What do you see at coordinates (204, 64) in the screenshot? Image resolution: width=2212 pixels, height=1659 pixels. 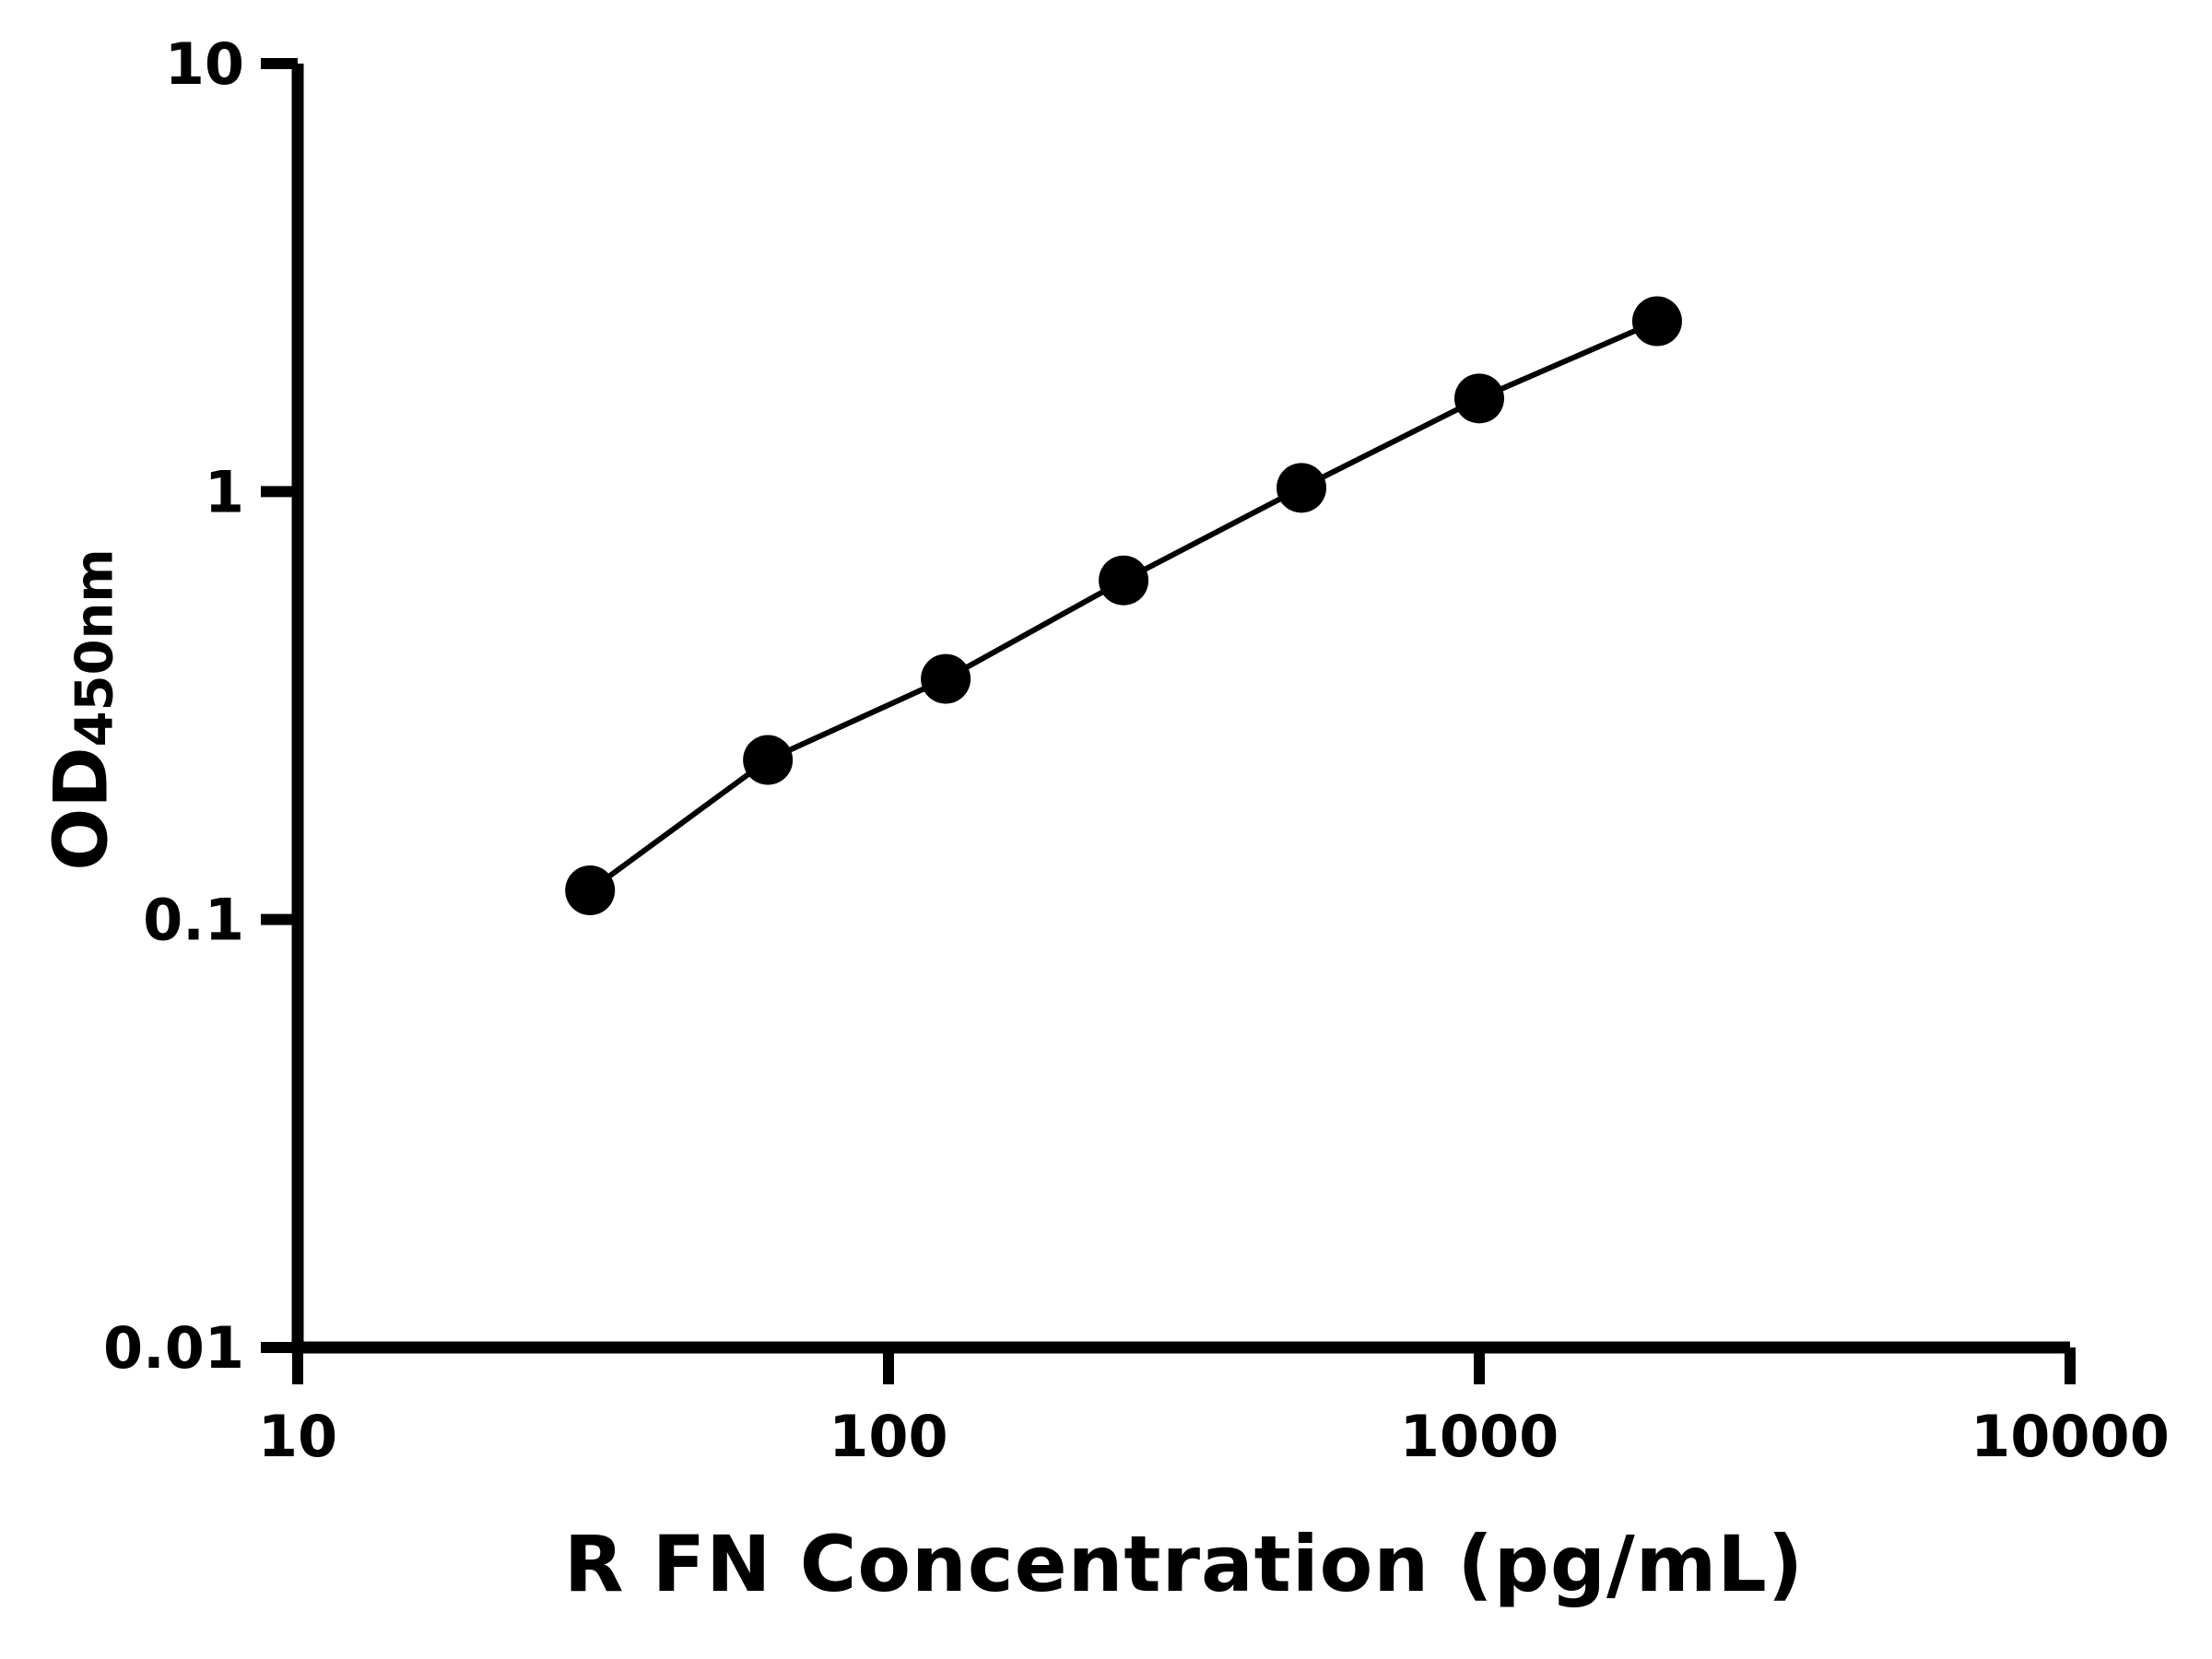 I see `y-tick-label: 10` at bounding box center [204, 64].